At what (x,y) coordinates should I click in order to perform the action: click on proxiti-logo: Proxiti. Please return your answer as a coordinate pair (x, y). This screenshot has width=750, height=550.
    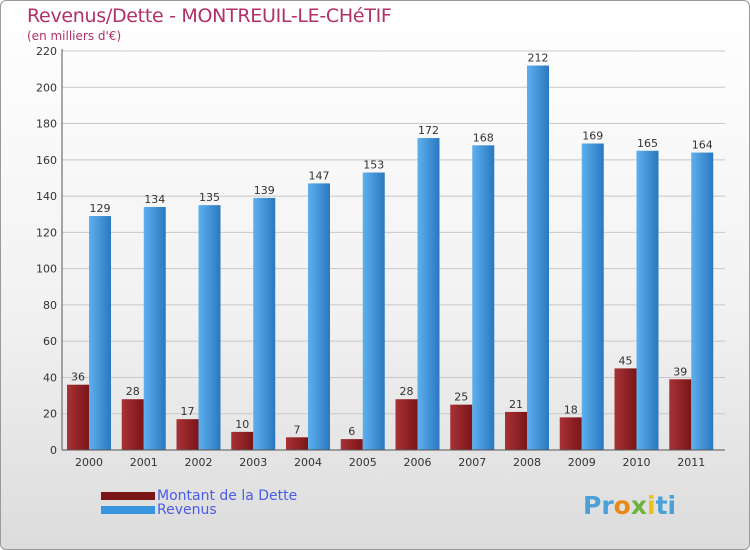
    Looking at the image, I should click on (629, 505).